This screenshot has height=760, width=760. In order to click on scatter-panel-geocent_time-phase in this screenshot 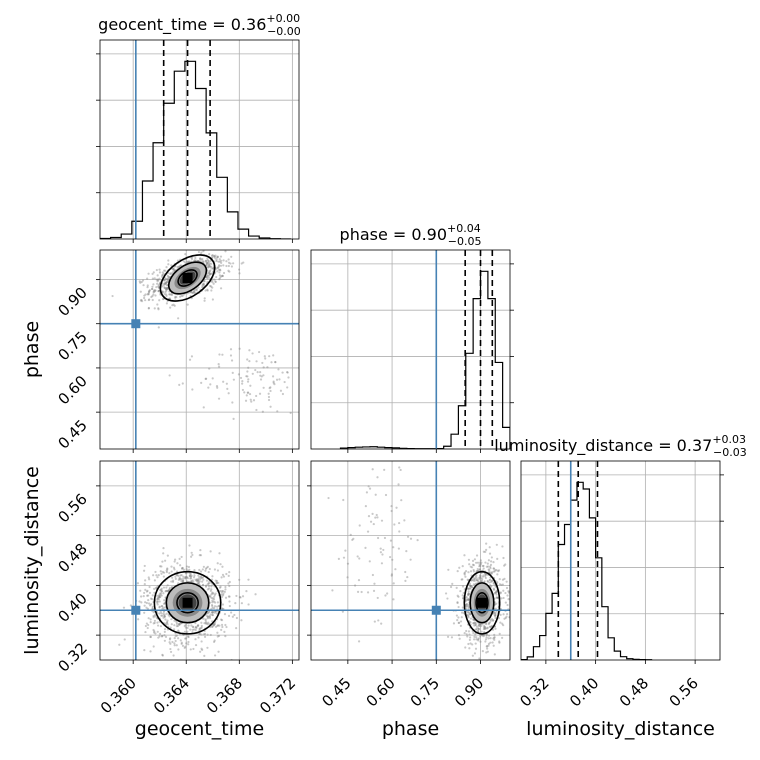, I will do `click(199, 349)`.